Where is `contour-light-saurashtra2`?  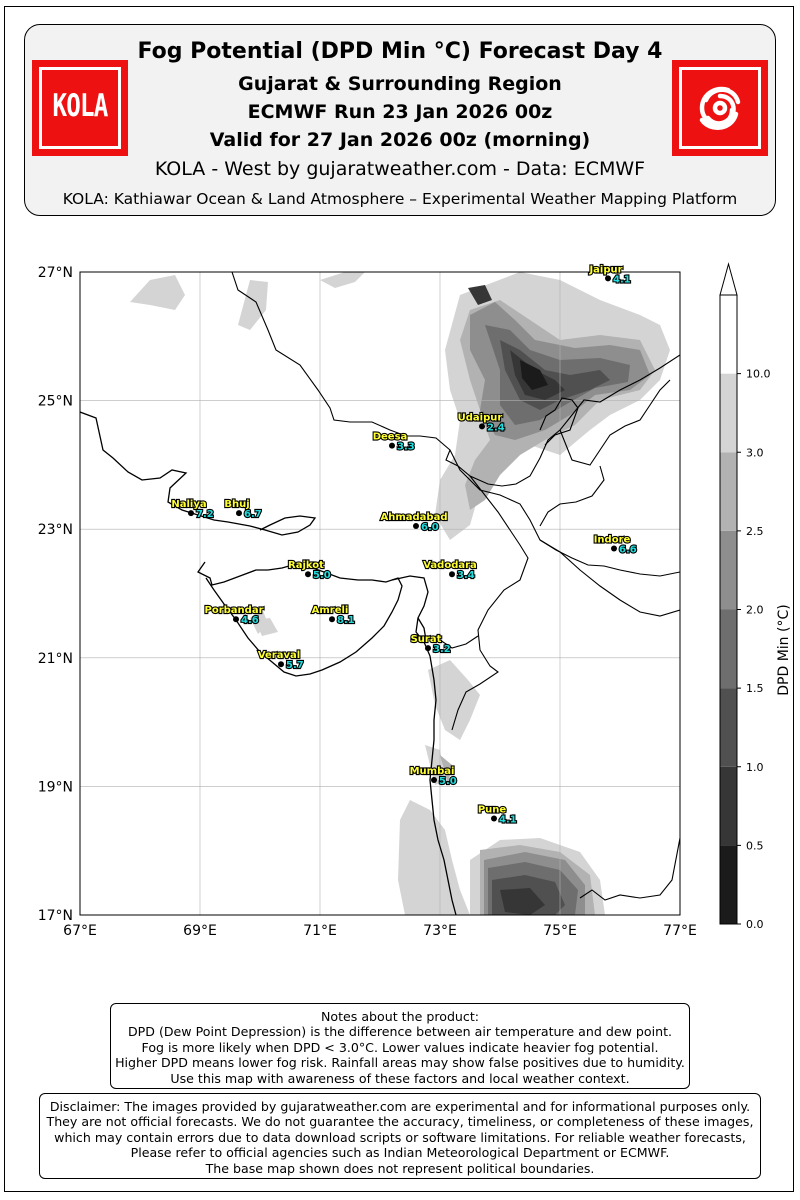 contour-light-saurashtra2 is located at coordinates (266, 627).